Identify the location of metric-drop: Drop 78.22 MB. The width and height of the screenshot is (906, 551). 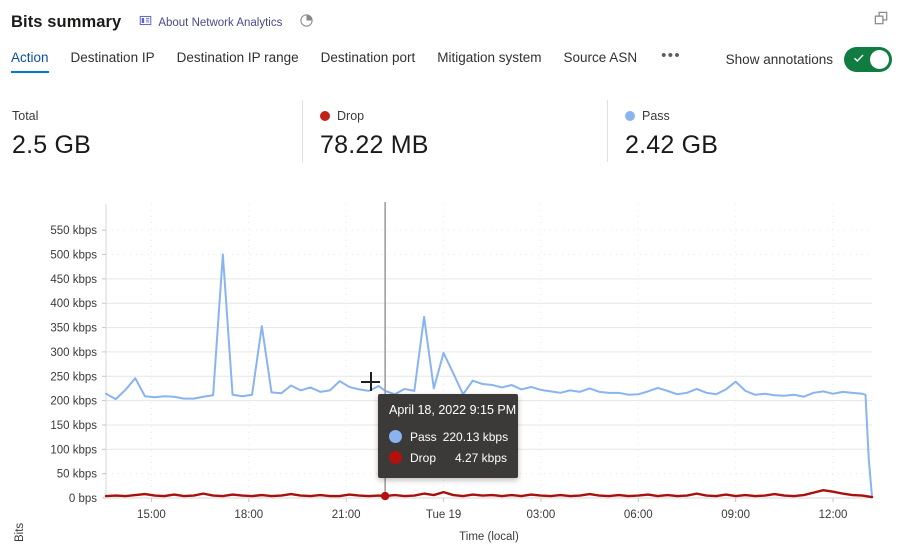
(454, 137).